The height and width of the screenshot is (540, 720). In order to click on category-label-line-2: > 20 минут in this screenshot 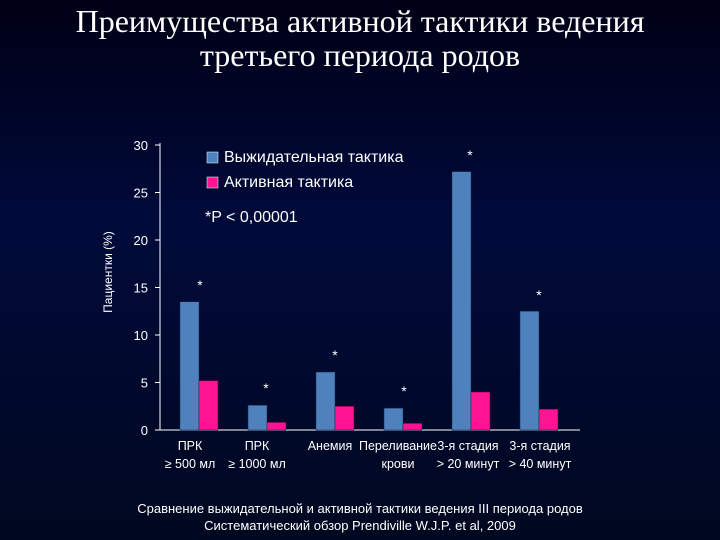, I will do `click(468, 464)`.